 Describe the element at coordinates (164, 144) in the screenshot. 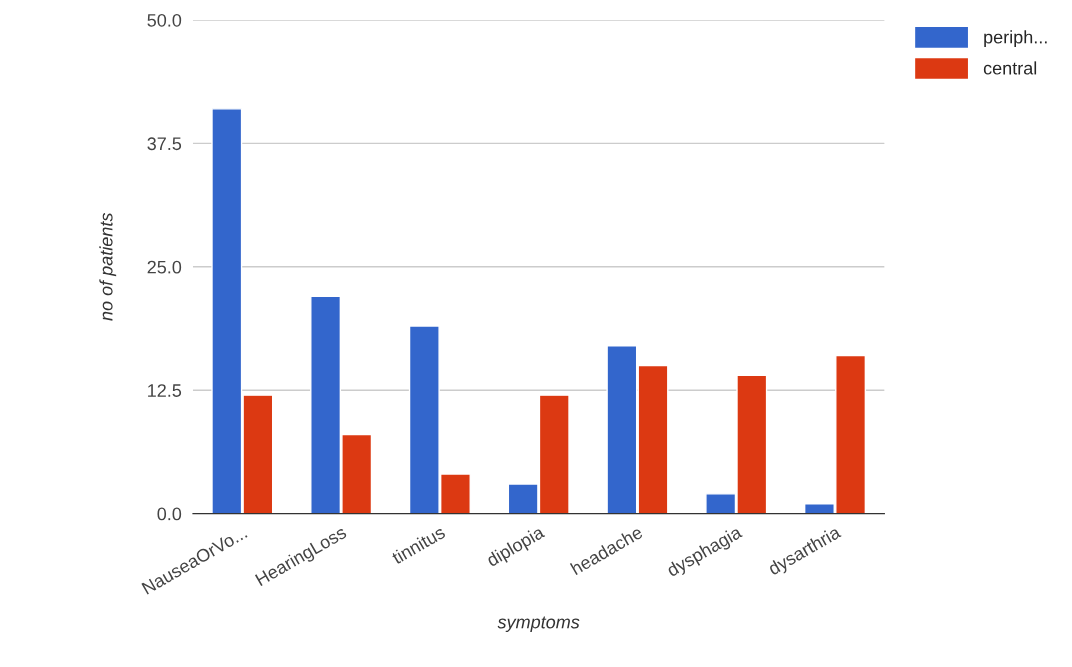

I see `y-tick-label: 37.5` at that location.